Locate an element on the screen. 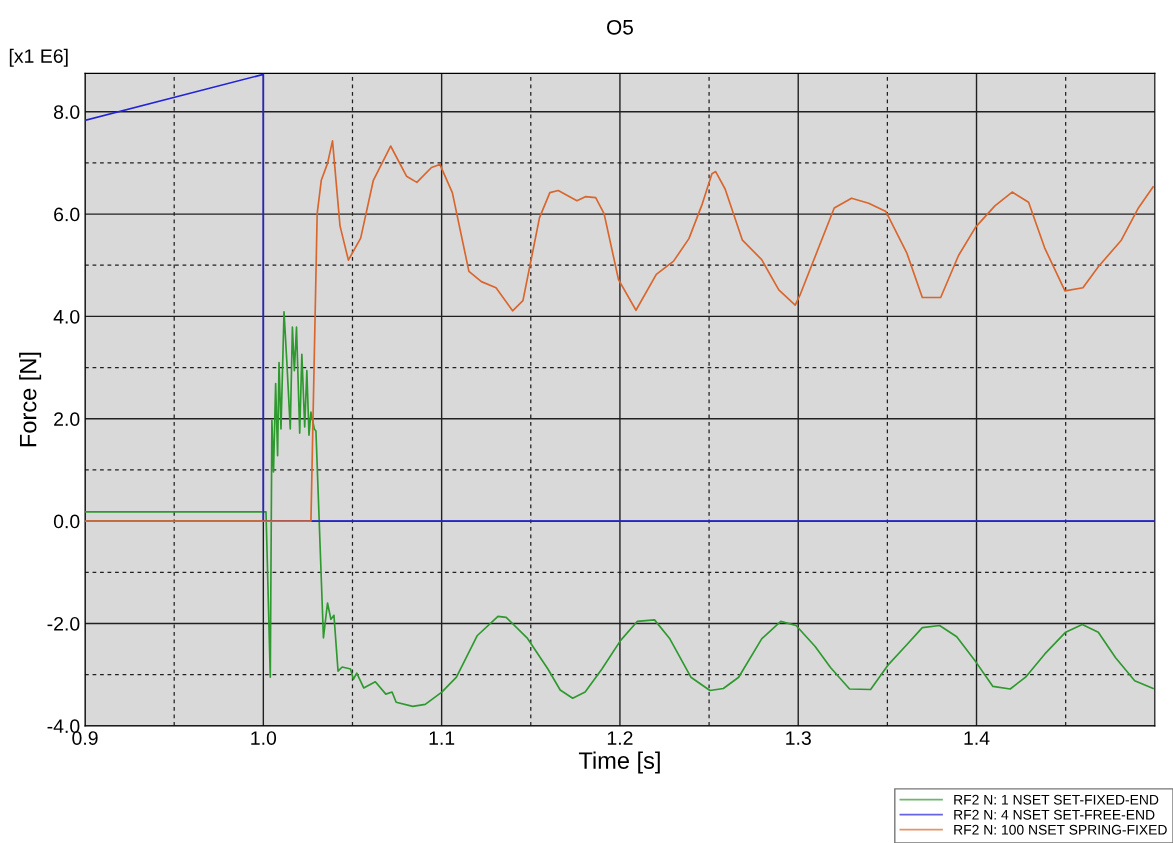  y-tick-label: 8.0 is located at coordinates (67, 112).